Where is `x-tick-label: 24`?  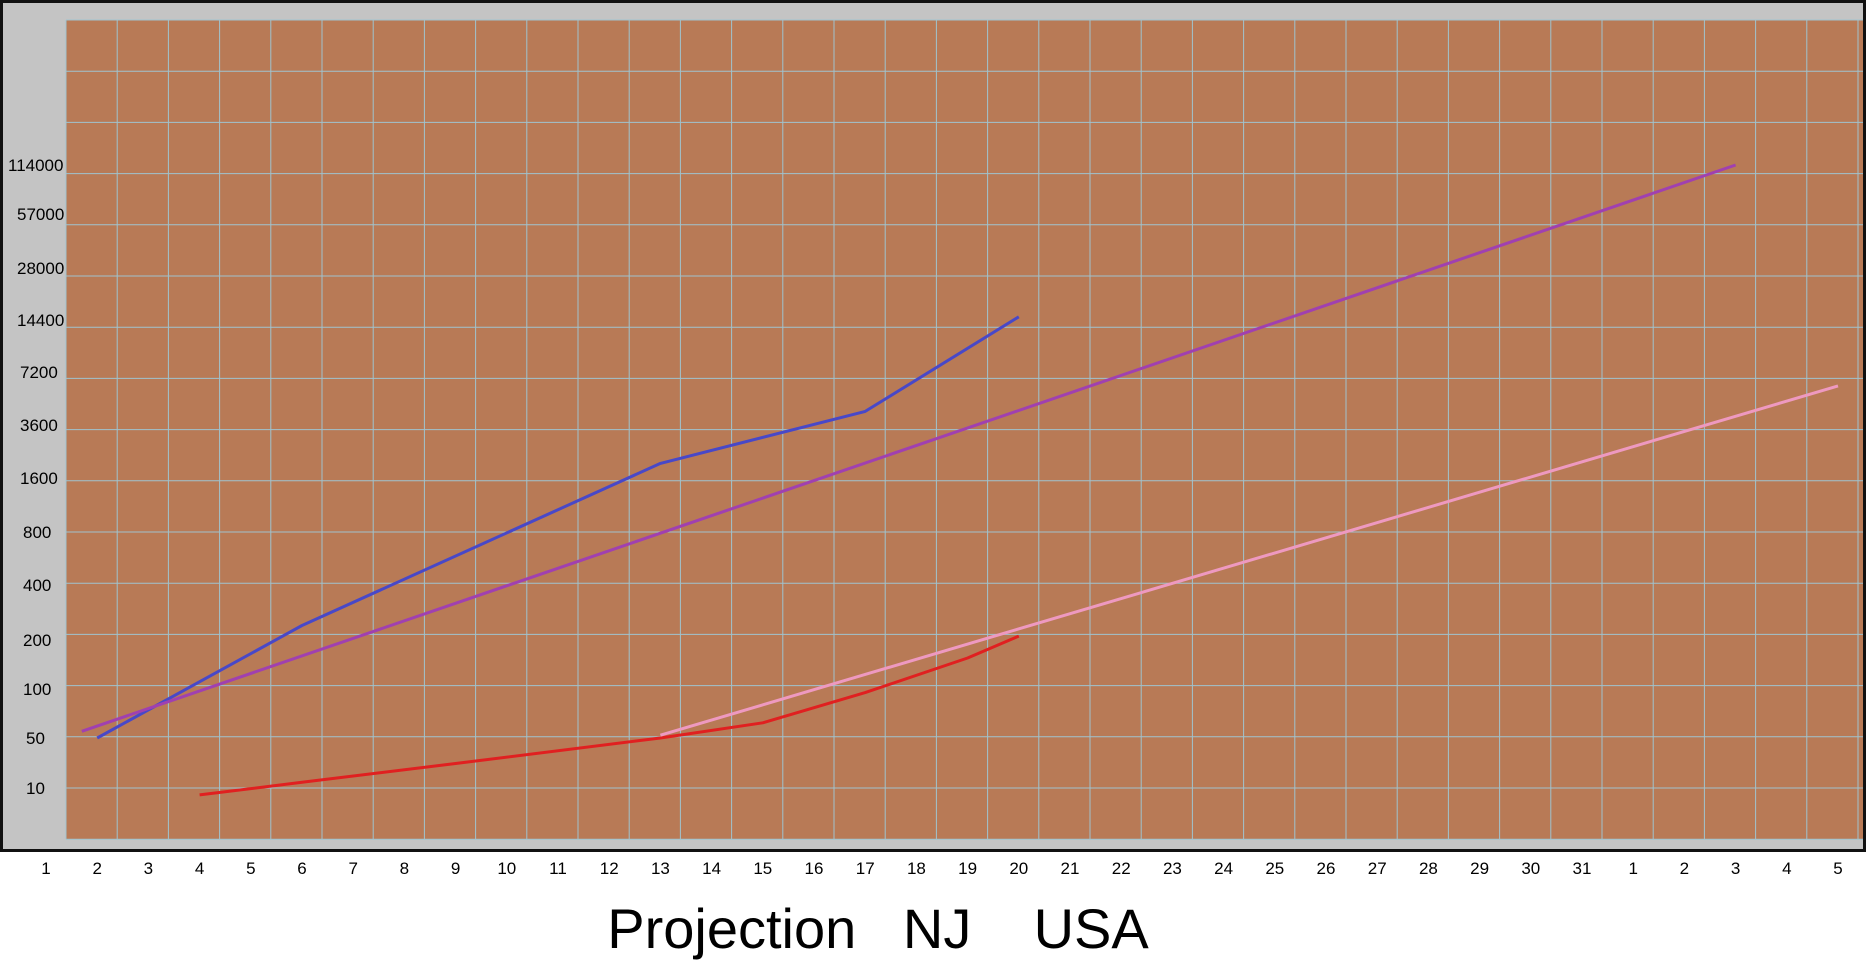
x-tick-label: 24 is located at coordinates (1223, 868).